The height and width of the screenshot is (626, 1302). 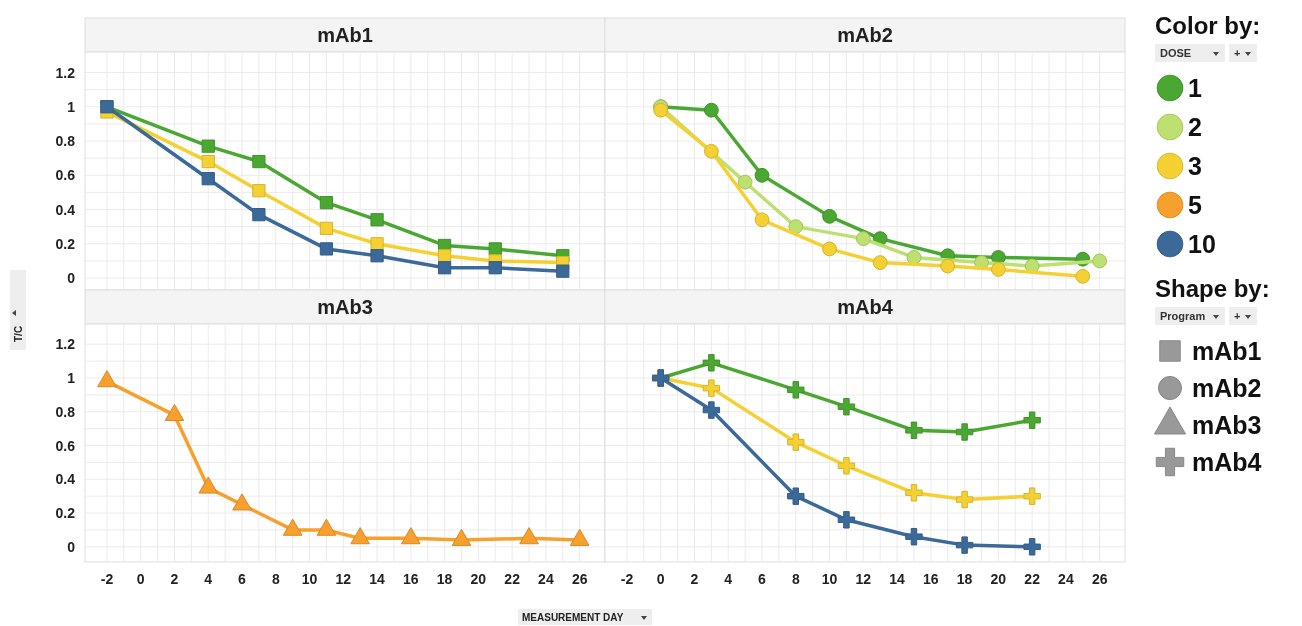 What do you see at coordinates (1195, 88) in the screenshot?
I see `legend-label: 1` at bounding box center [1195, 88].